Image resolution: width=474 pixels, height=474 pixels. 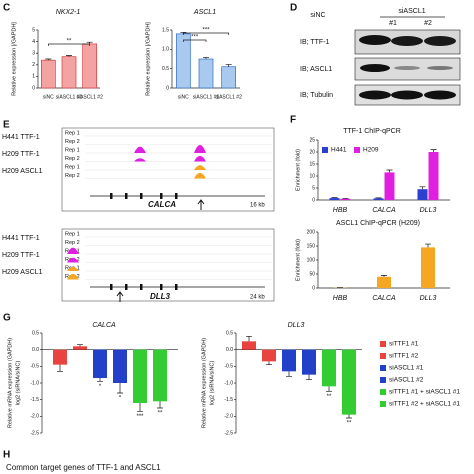 I want to click on y-tick-label: 150, so click(x=311, y=246).